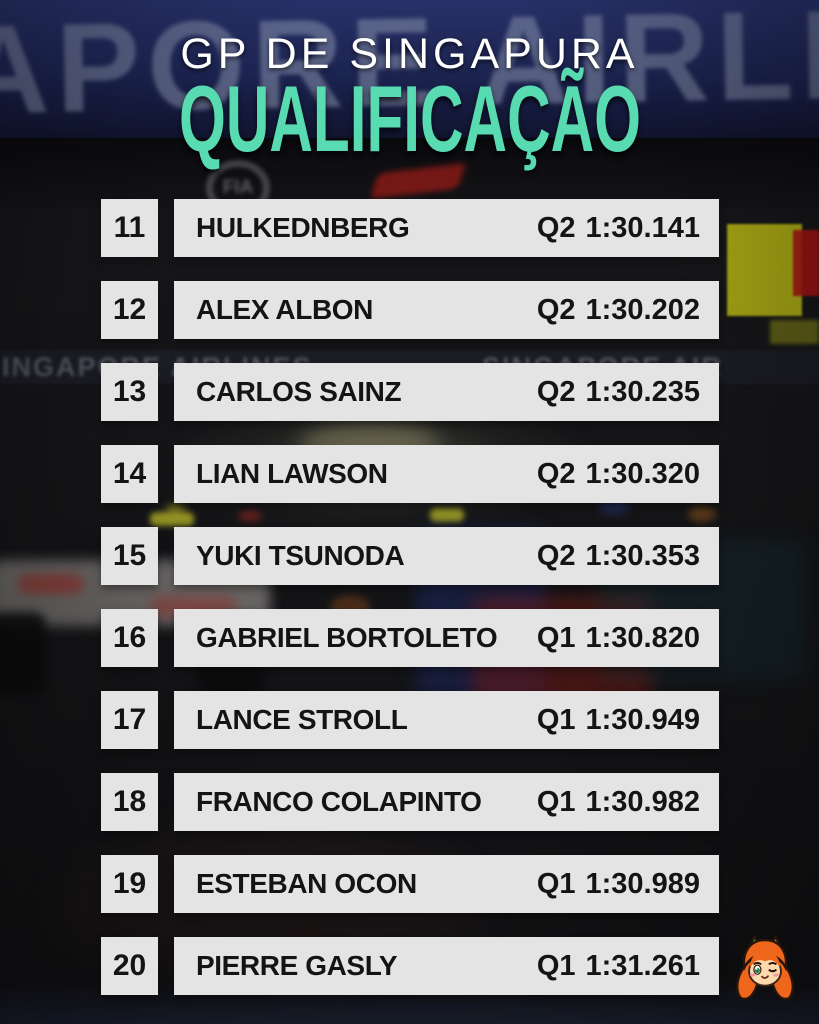 The height and width of the screenshot is (1024, 819). What do you see at coordinates (347, 637) in the screenshot?
I see `driver-name: GABRIEL BORTOLETO` at bounding box center [347, 637].